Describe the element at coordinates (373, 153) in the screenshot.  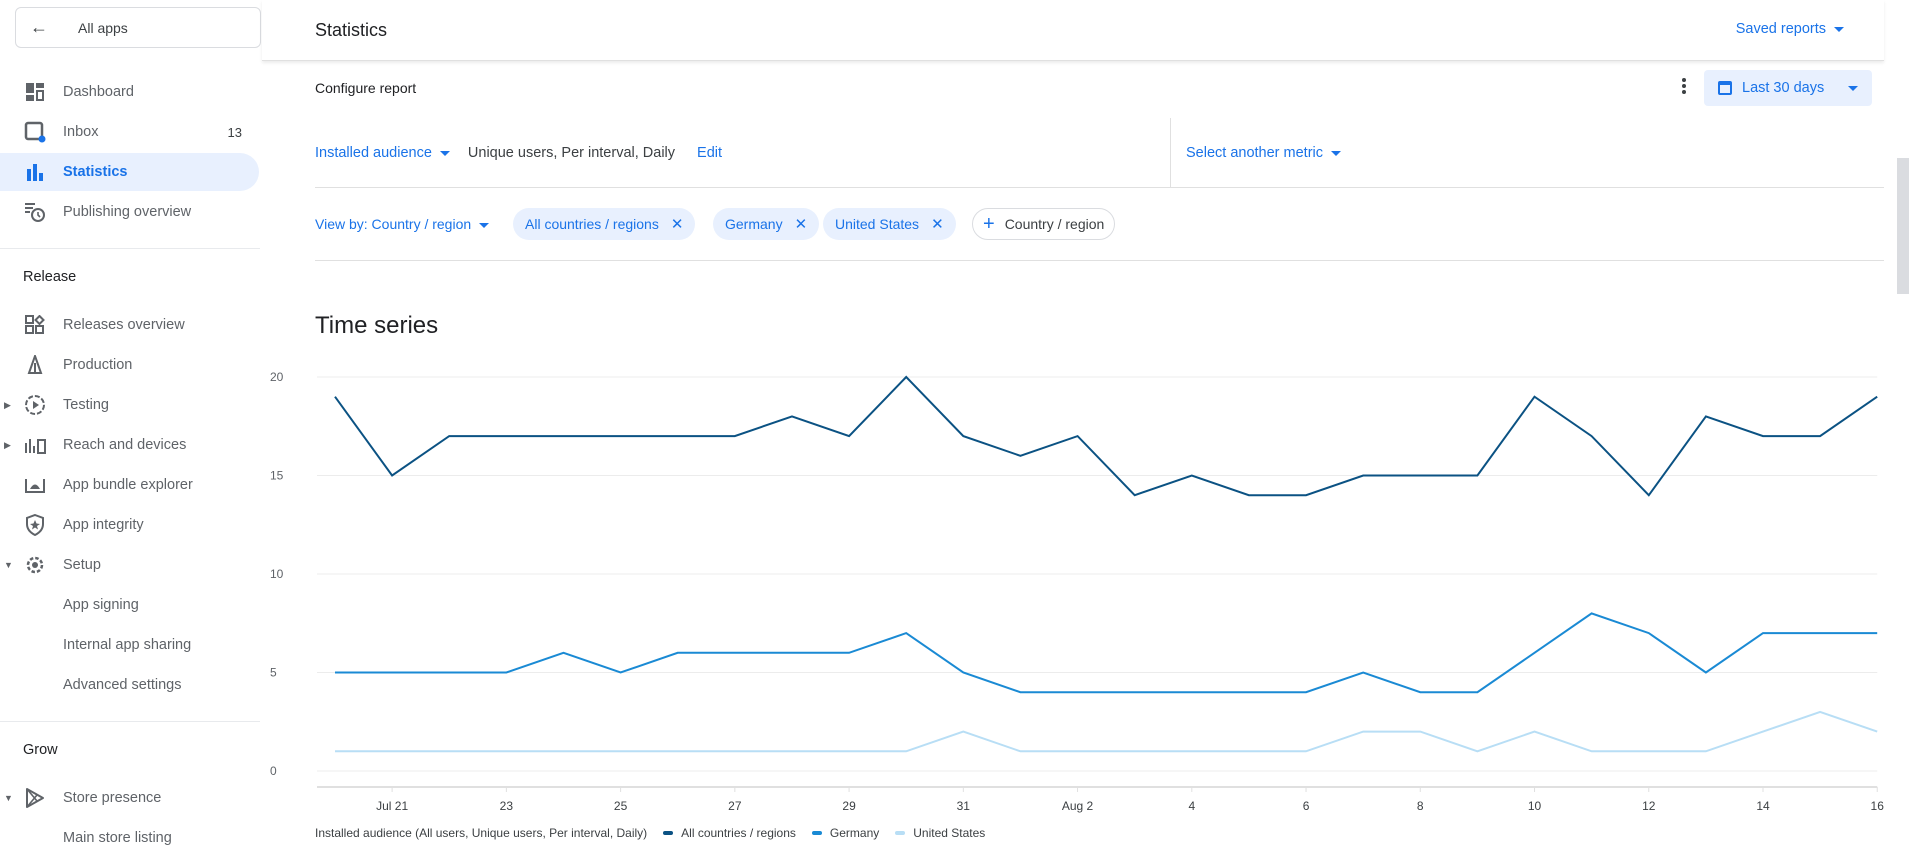
I see `metric-selector-label: Installed audience` at that location.